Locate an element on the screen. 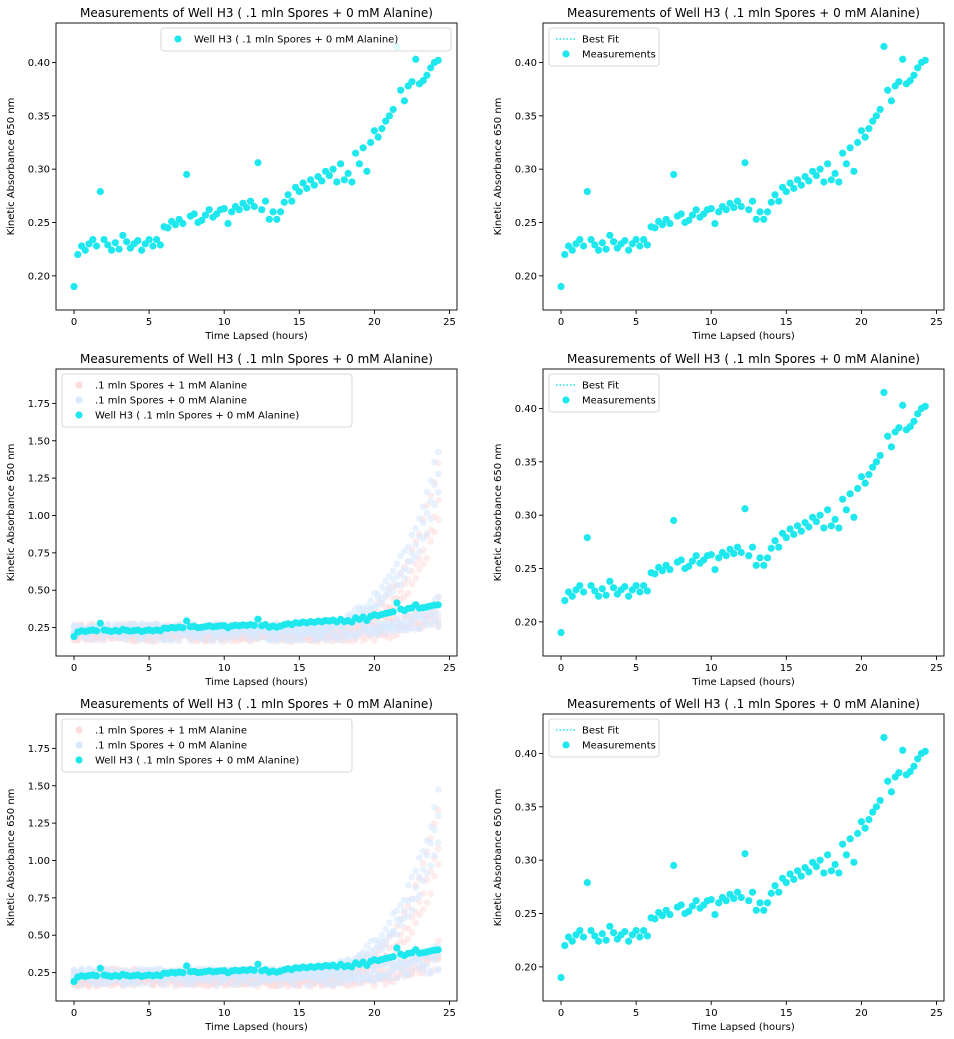 The width and height of the screenshot is (954, 1039). x-tick-label: 0 is located at coordinates (74, 668).